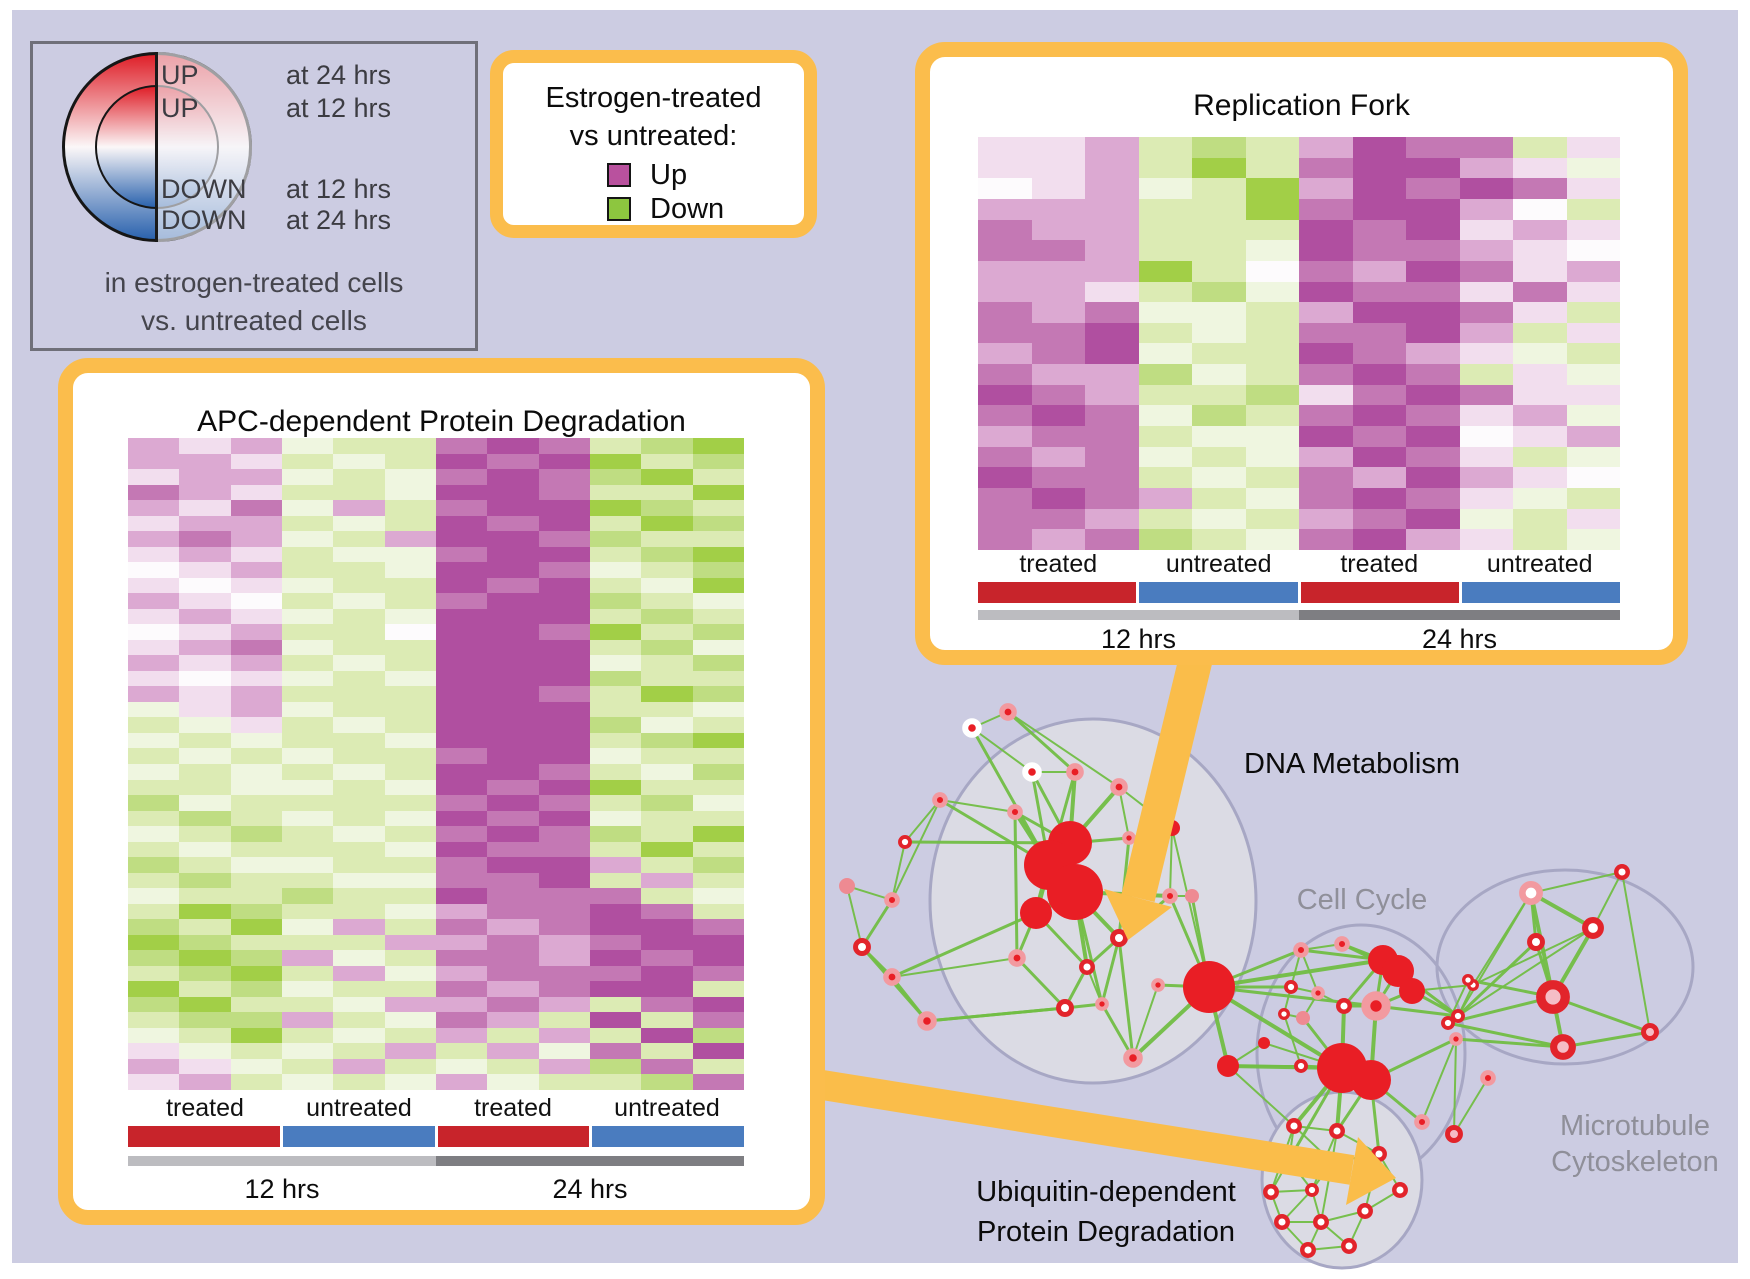 The width and height of the screenshot is (1750, 1279). What do you see at coordinates (1635, 1162) in the screenshot?
I see `cluster-label-microtubule-line2: Cytoskeleton` at bounding box center [1635, 1162].